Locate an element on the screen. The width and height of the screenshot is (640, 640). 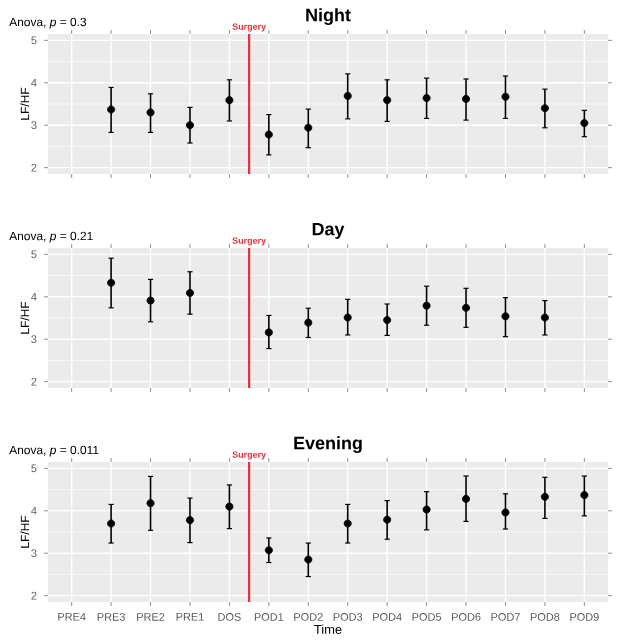
chart-title: Night is located at coordinates (328, 17).